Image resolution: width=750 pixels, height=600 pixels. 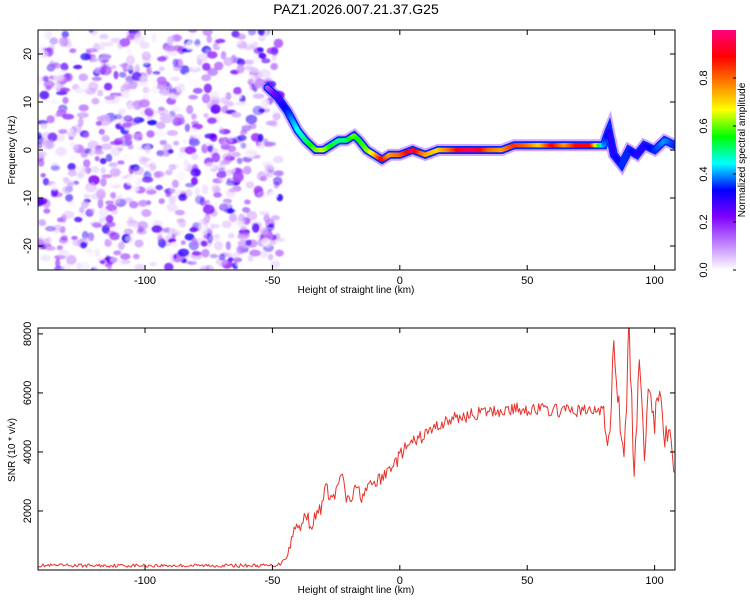 What do you see at coordinates (400, 281) in the screenshot?
I see `x-tick-label: 0` at bounding box center [400, 281].